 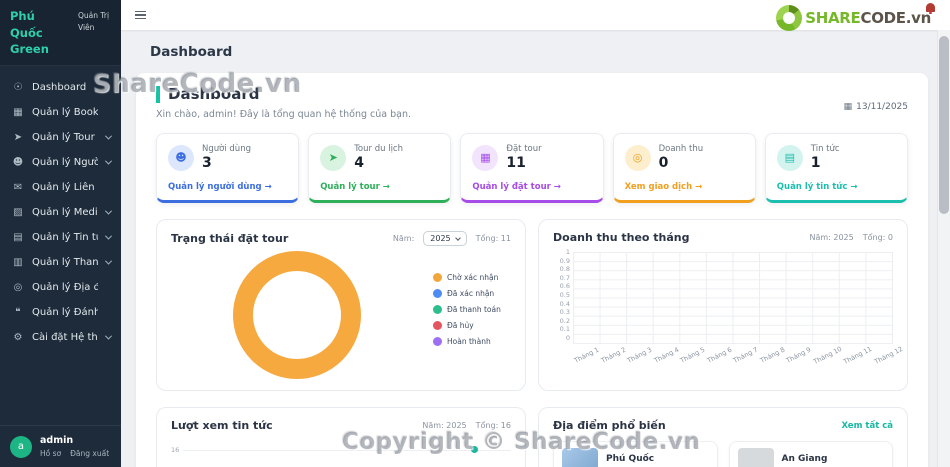 I want to click on stat-card-link: Quản lý tour →, so click(x=355, y=187).